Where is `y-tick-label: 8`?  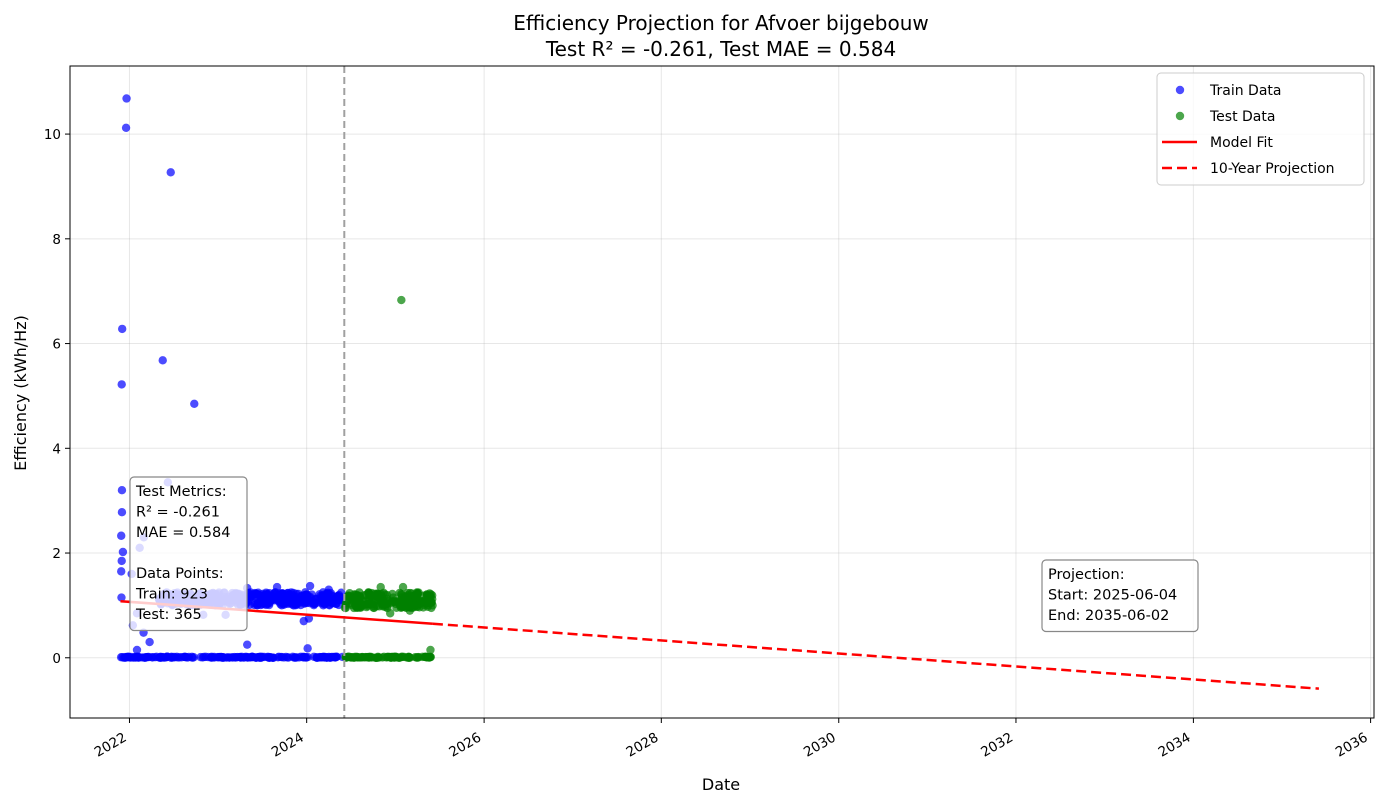 y-tick-label: 8 is located at coordinates (56, 240).